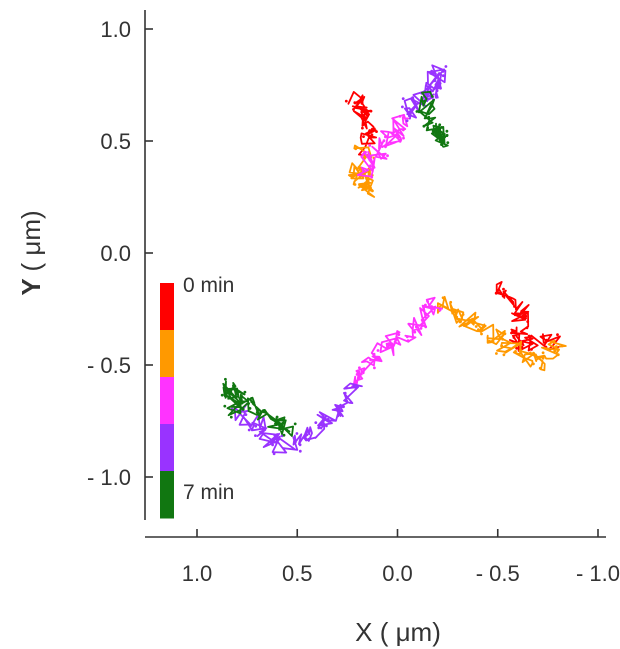 The height and width of the screenshot is (649, 620). Describe the element at coordinates (432, 121) in the screenshot. I see `trajectory-1-segment-5-dots` at that location.